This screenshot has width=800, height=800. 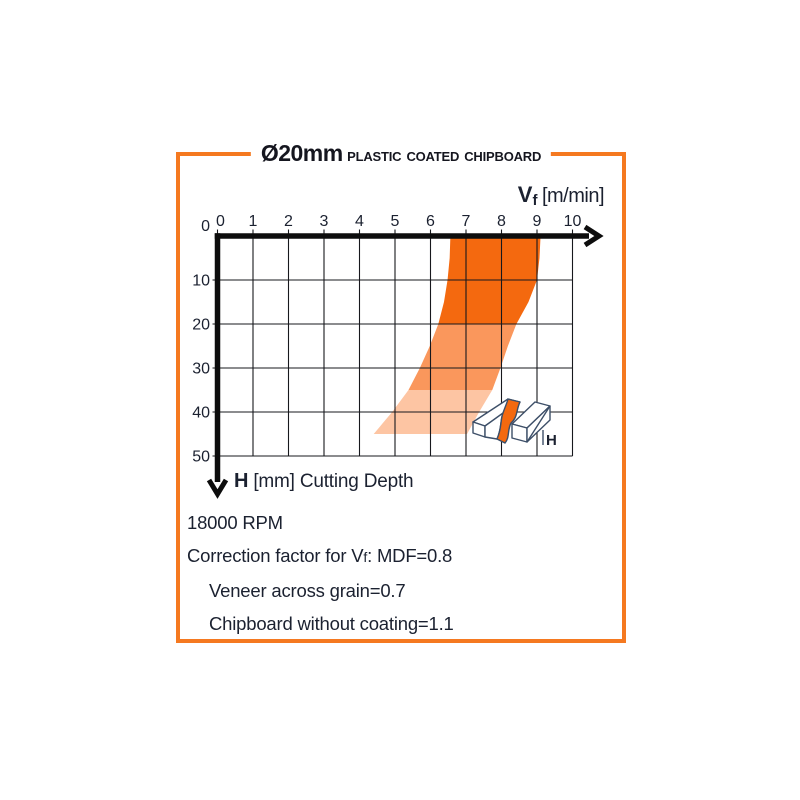 What do you see at coordinates (538, 424) in the screenshot?
I see `front-face-diagonal` at bounding box center [538, 424].